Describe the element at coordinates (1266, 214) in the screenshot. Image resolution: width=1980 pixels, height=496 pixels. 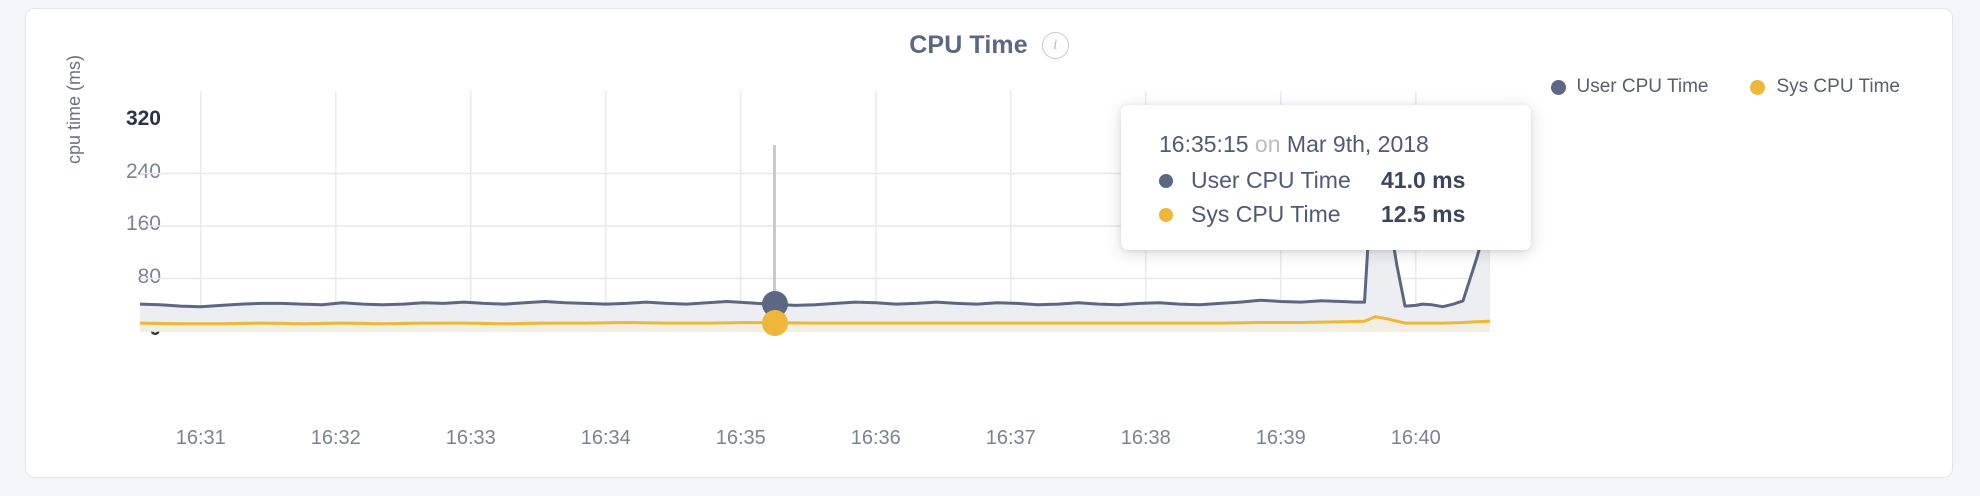
I see `tooltip-name-sys: Sys CPU Time` at that location.